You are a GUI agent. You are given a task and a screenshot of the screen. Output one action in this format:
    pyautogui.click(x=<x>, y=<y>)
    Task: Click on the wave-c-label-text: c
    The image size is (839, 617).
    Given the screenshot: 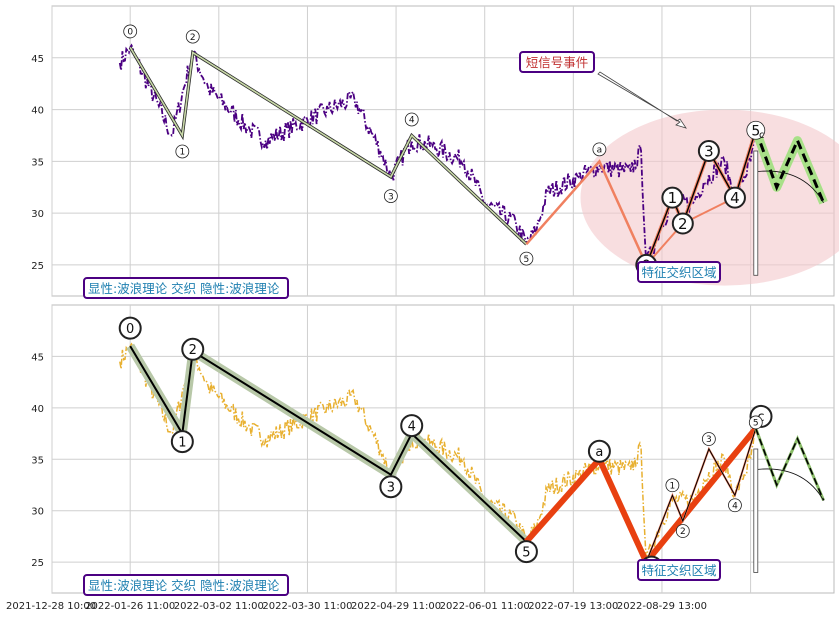 What is the action you would take?
    pyautogui.click(x=760, y=417)
    